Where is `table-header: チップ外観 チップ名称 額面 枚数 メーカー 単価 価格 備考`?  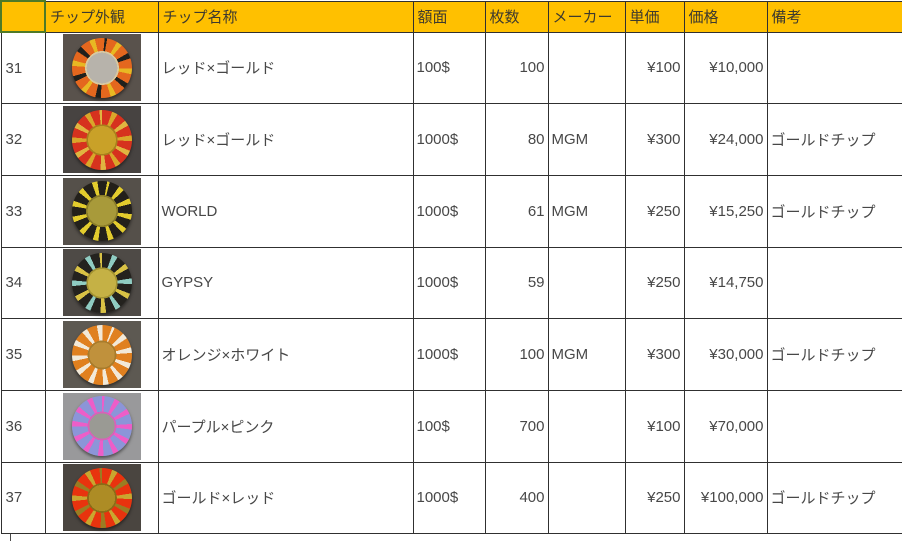 table-header: チップ外観 チップ名称 額面 枚数 メーカー 単価 価格 備考 is located at coordinates (451, 16).